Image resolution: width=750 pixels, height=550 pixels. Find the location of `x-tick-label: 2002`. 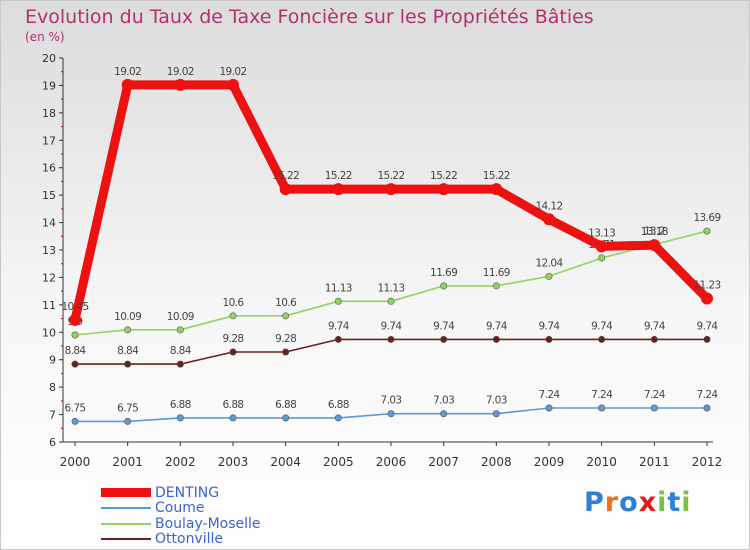

x-tick-label: 2002 is located at coordinates (180, 462).